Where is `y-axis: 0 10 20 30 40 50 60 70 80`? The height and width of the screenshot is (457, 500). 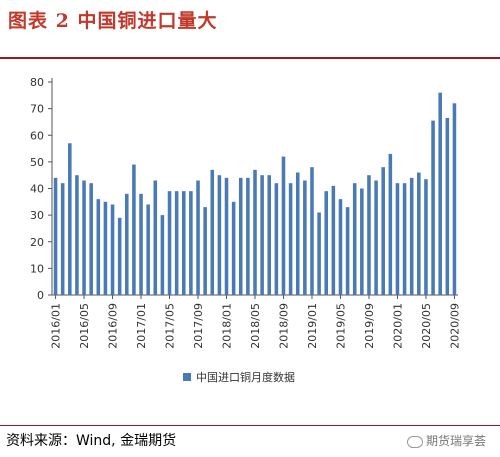 y-axis: 0 10 20 30 40 50 60 70 80 is located at coordinates (41, 189).